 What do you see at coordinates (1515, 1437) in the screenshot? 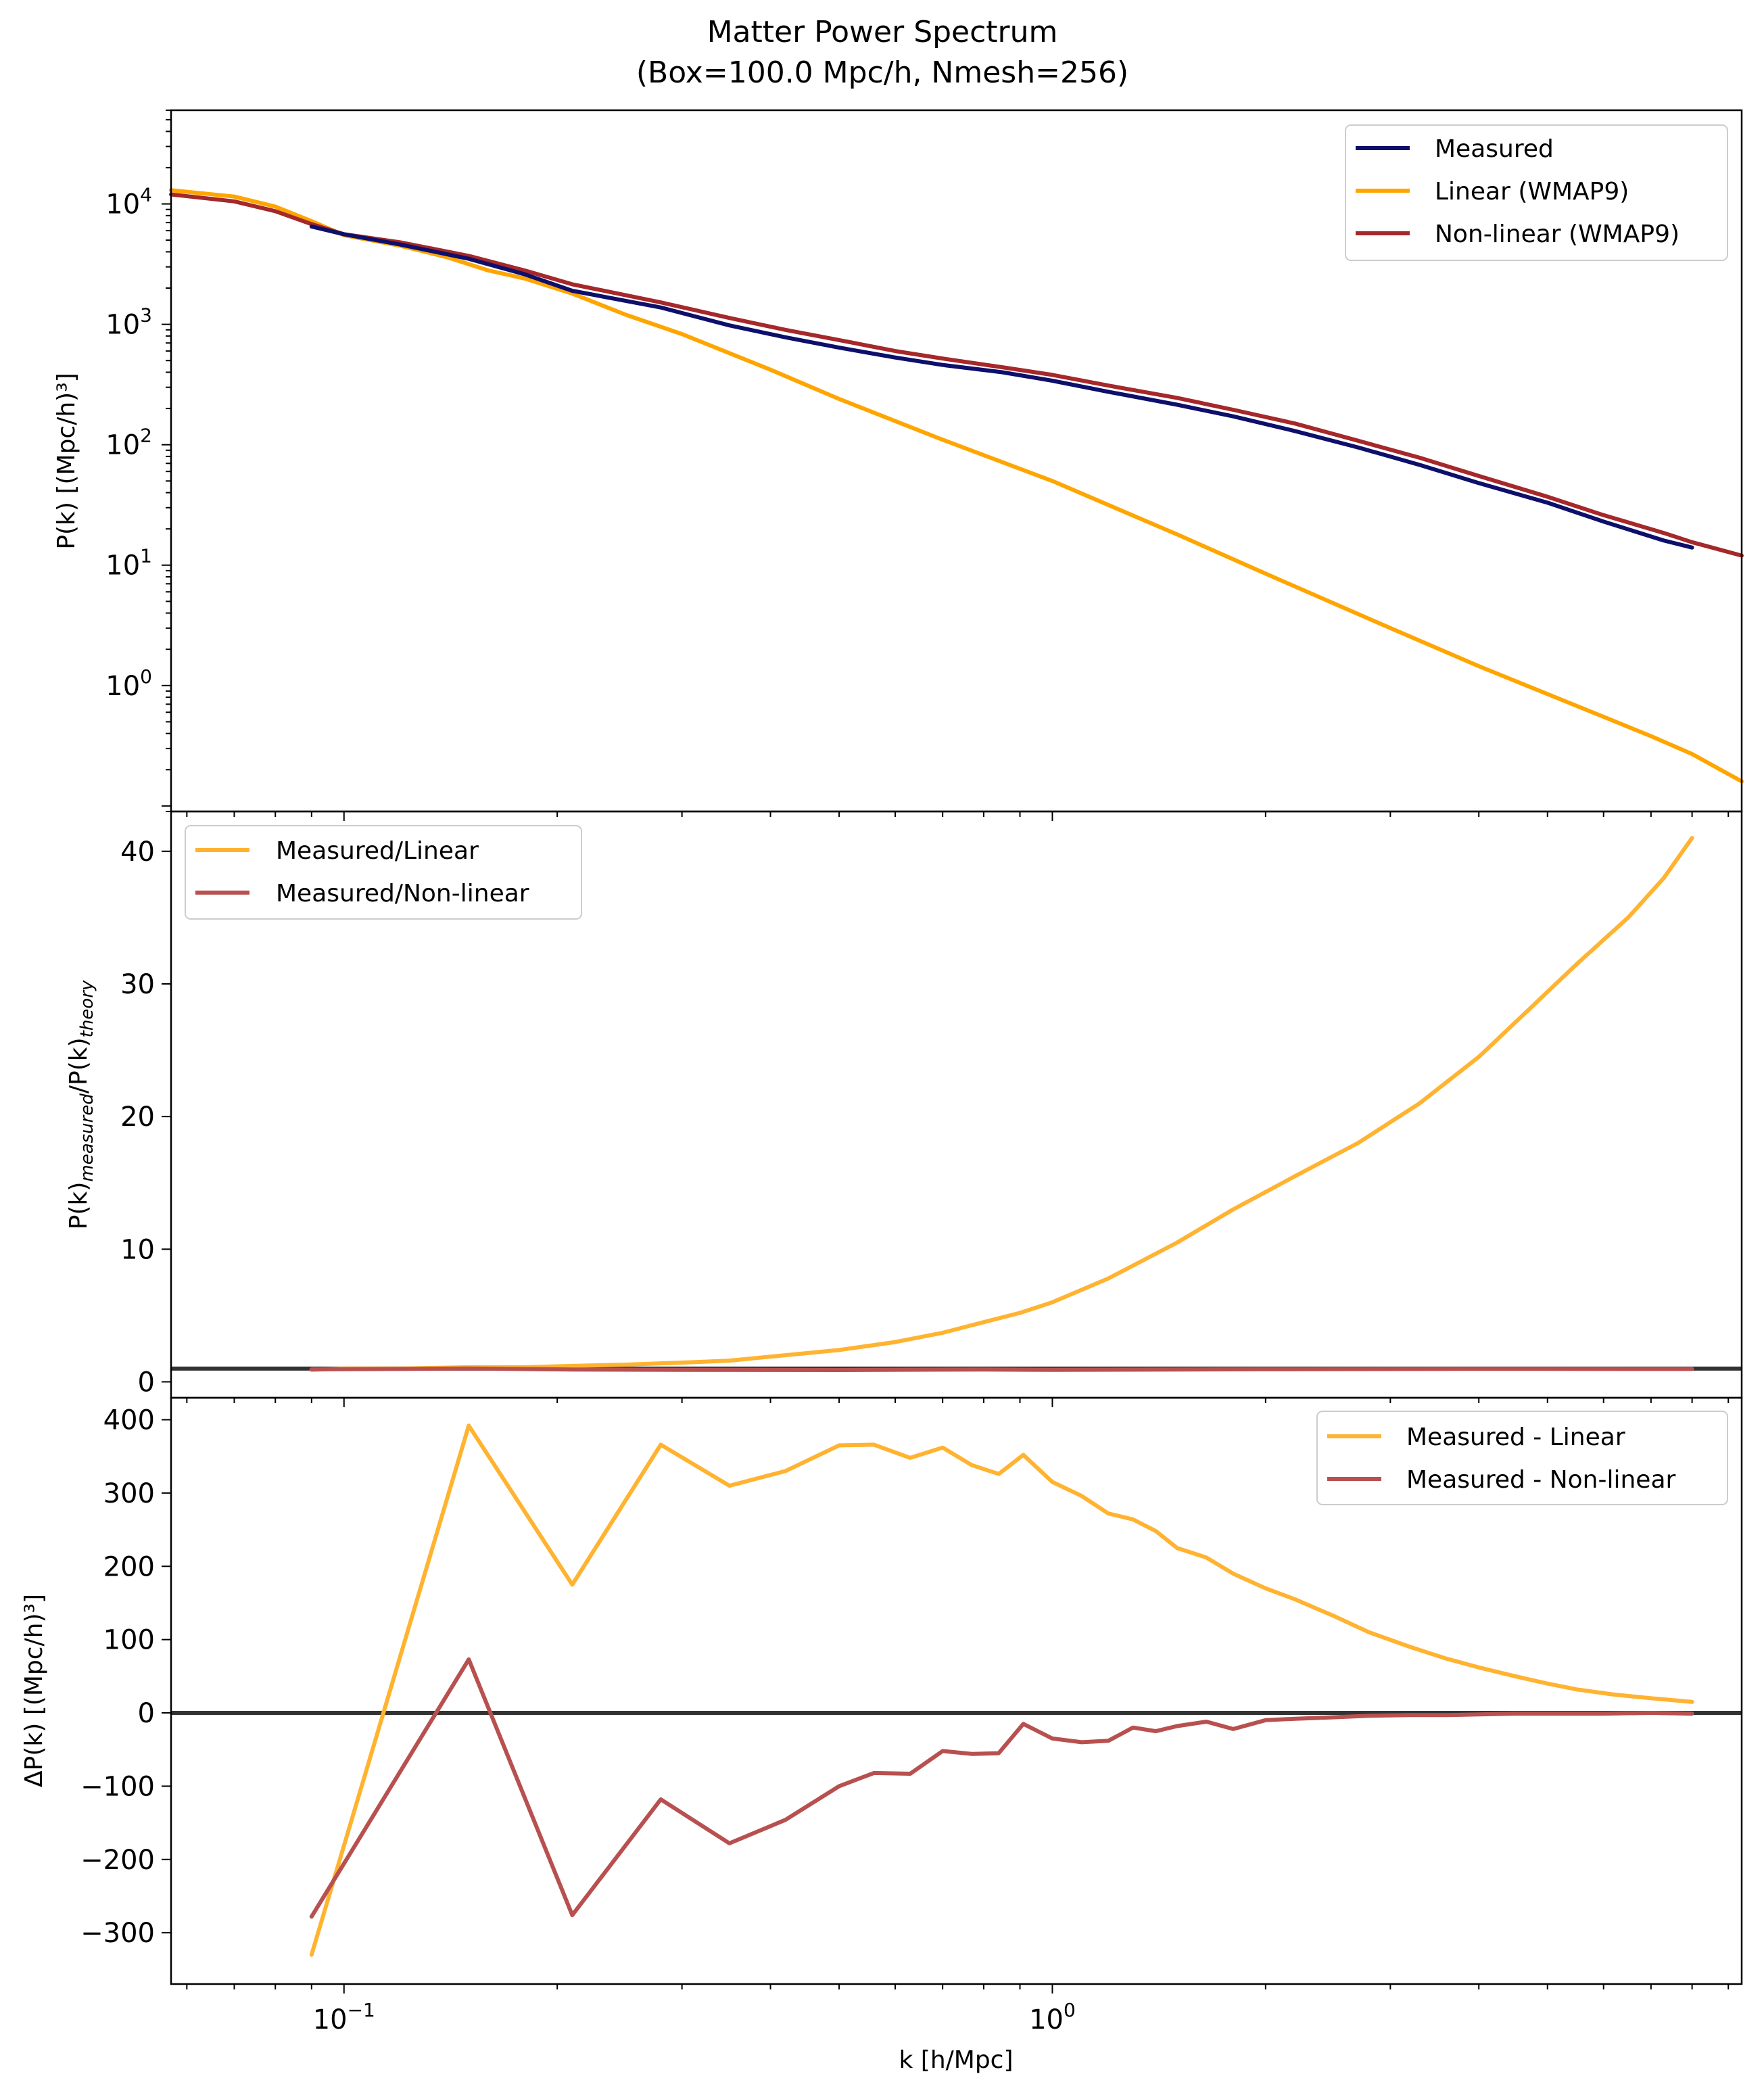
I see `legend-label-diff-linear: Measured - Linear` at bounding box center [1515, 1437].